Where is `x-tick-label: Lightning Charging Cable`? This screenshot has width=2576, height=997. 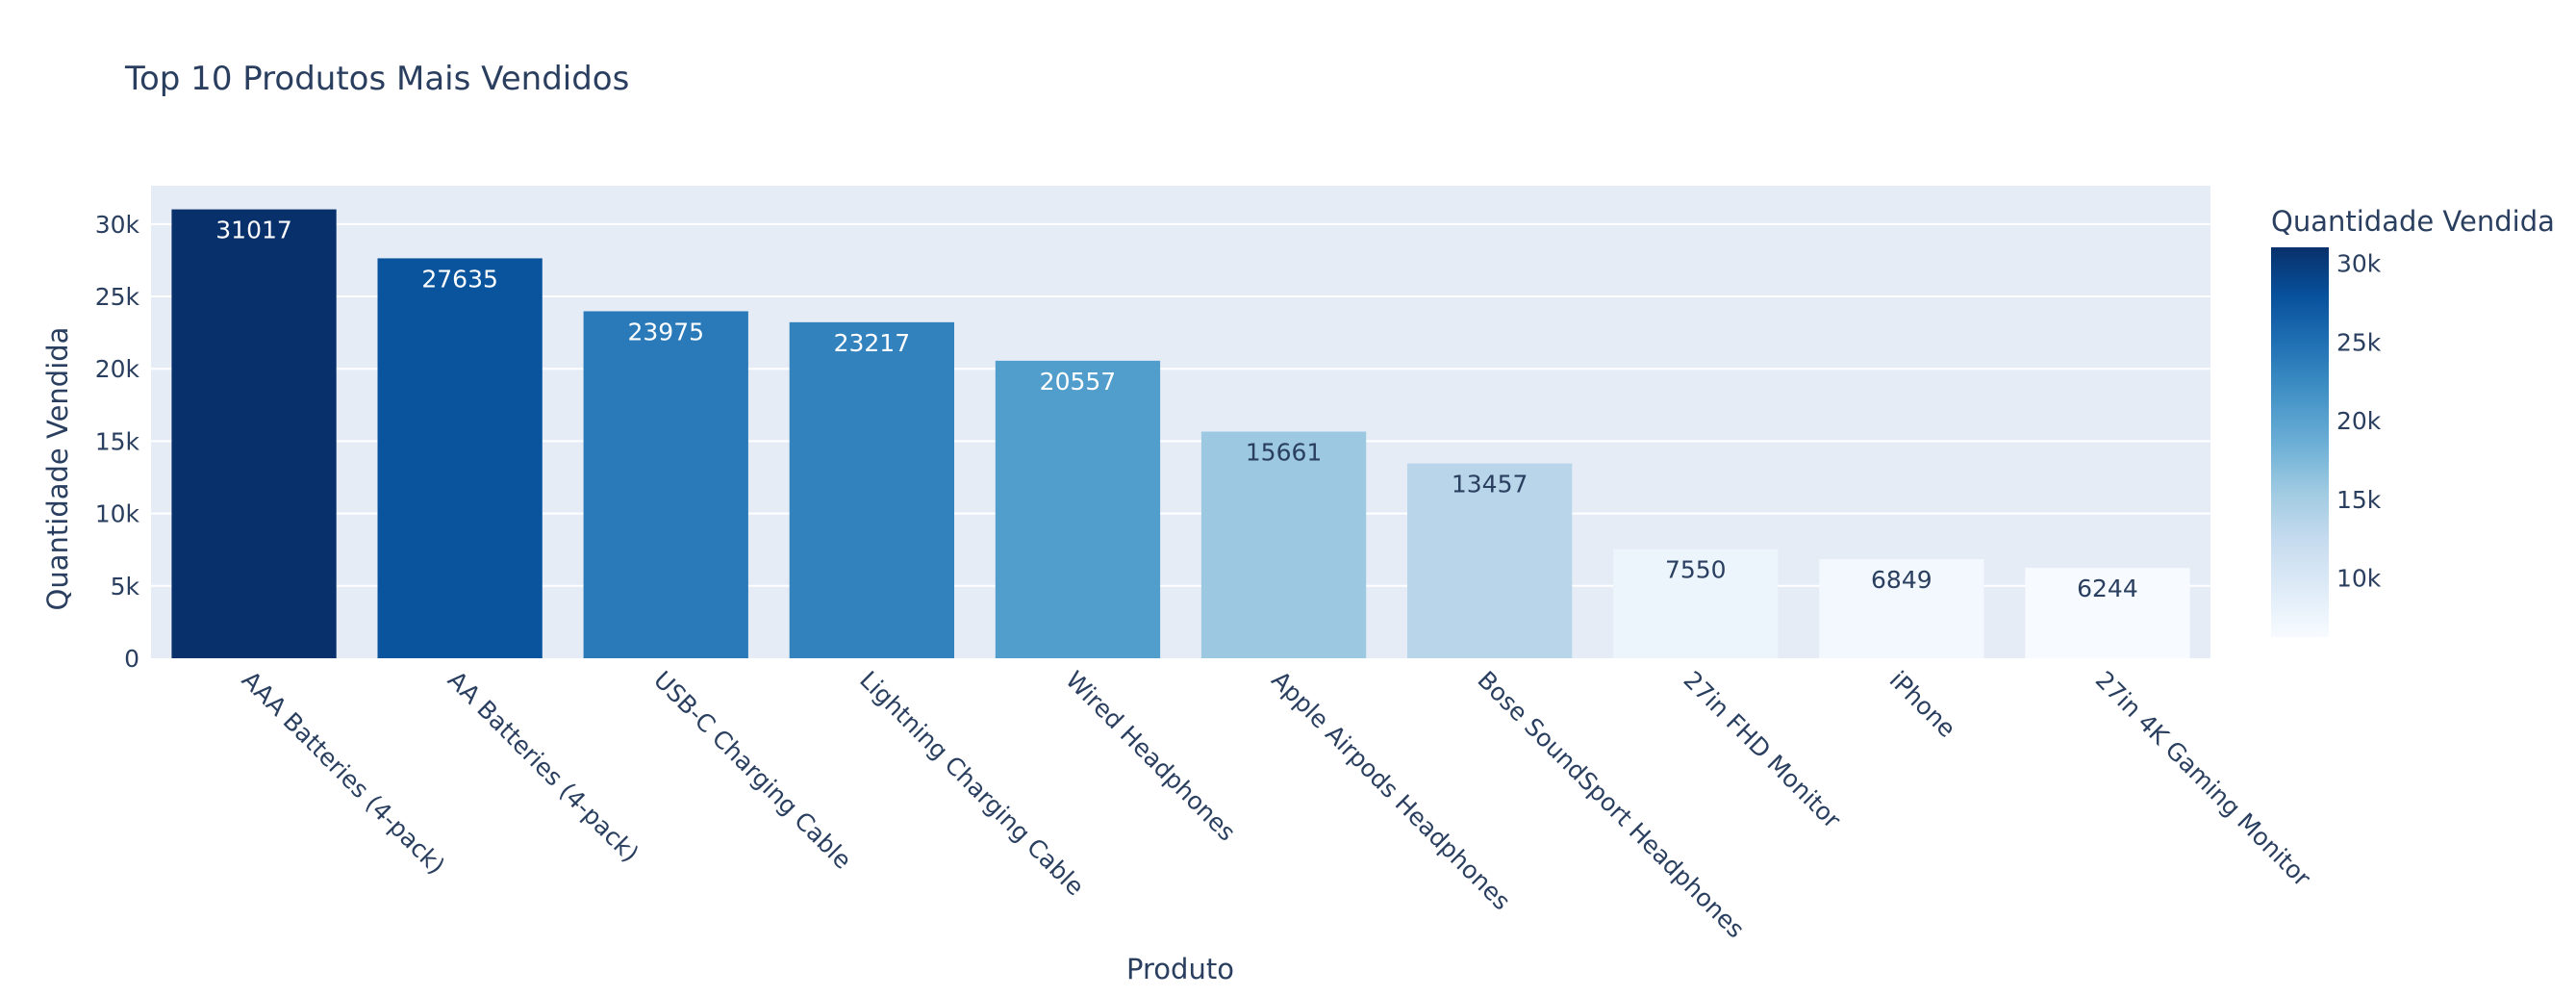
x-tick-label: Lightning Charging Cable is located at coordinates (971, 784).